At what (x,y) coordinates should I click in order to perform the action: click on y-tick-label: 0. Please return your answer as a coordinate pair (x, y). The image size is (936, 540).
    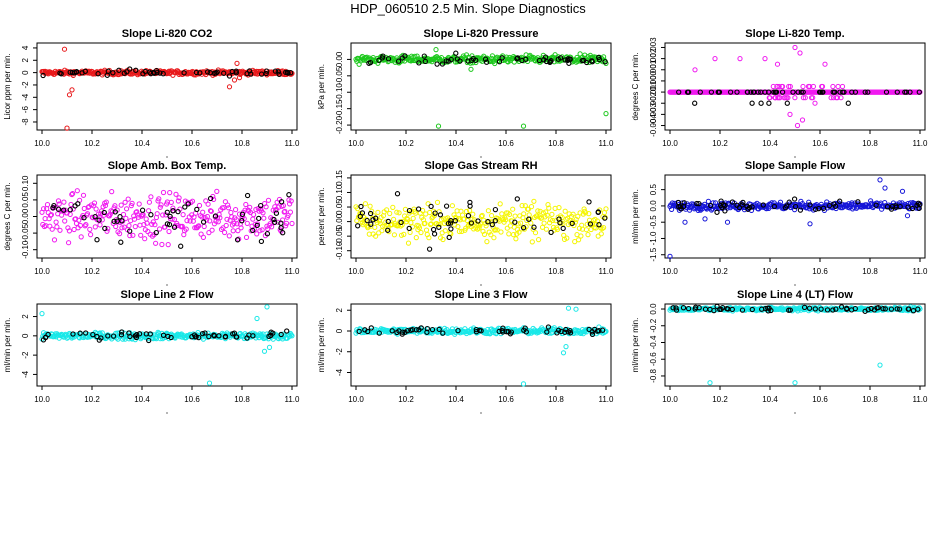
    Looking at the image, I should click on (25, 335).